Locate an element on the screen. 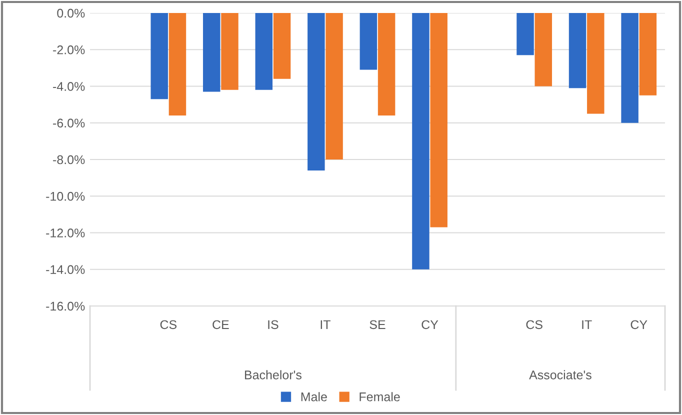 This screenshot has height=415, width=682. y-tick-label: 0.0% is located at coordinates (71, 13).